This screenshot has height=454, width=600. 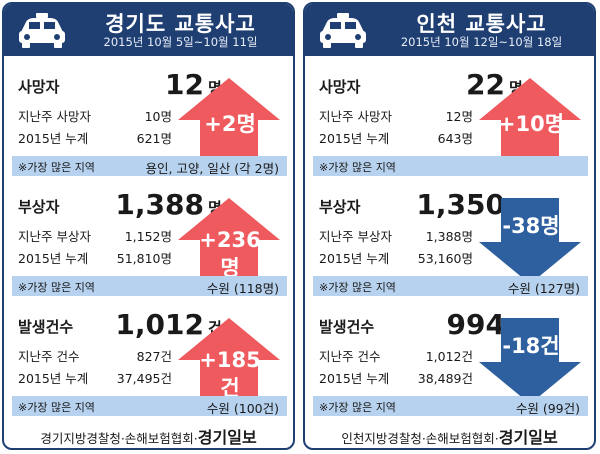 I want to click on top-region-bar: ※가장 많은 지역 용인, 고양, 일산 (각 2명), so click(x=149, y=166).